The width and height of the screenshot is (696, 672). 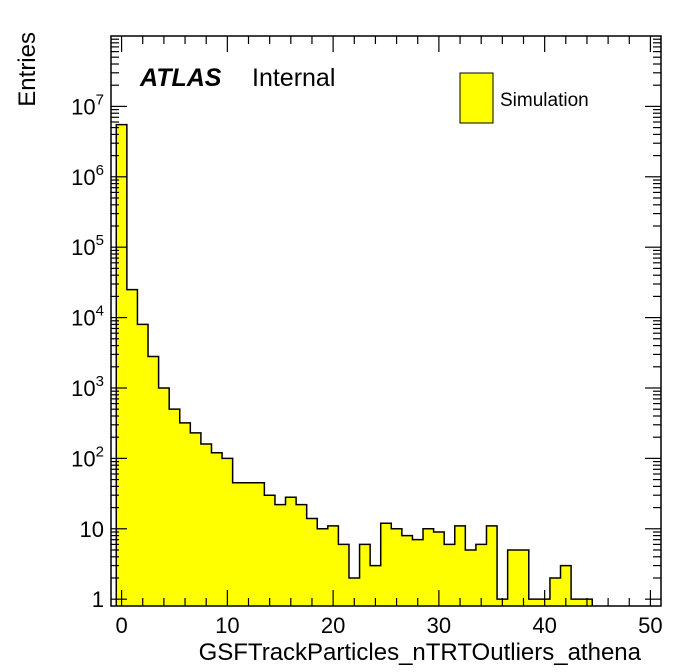 What do you see at coordinates (87, 176) in the screenshot?
I see `y-tick-label: 10⁶` at bounding box center [87, 176].